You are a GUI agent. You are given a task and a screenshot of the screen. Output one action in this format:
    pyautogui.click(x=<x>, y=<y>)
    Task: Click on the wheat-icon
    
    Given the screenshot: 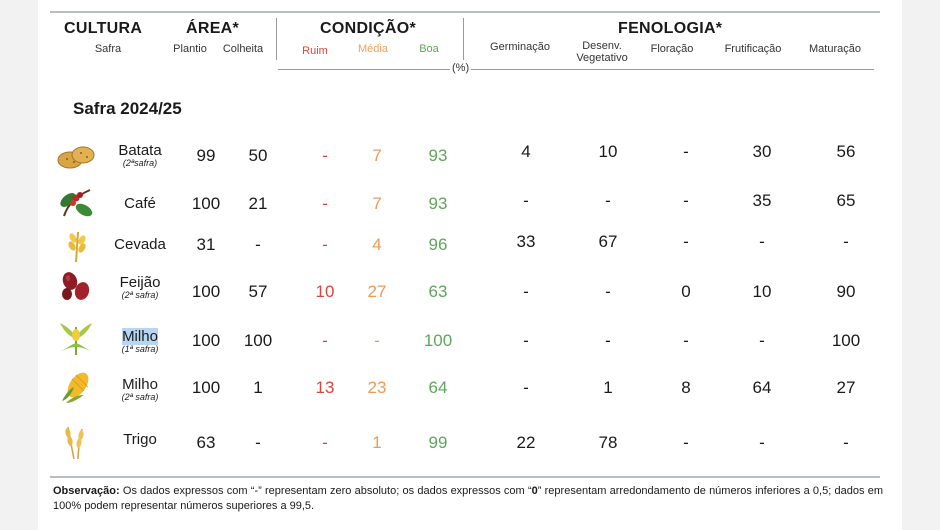 What is the action you would take?
    pyautogui.click(x=74, y=442)
    